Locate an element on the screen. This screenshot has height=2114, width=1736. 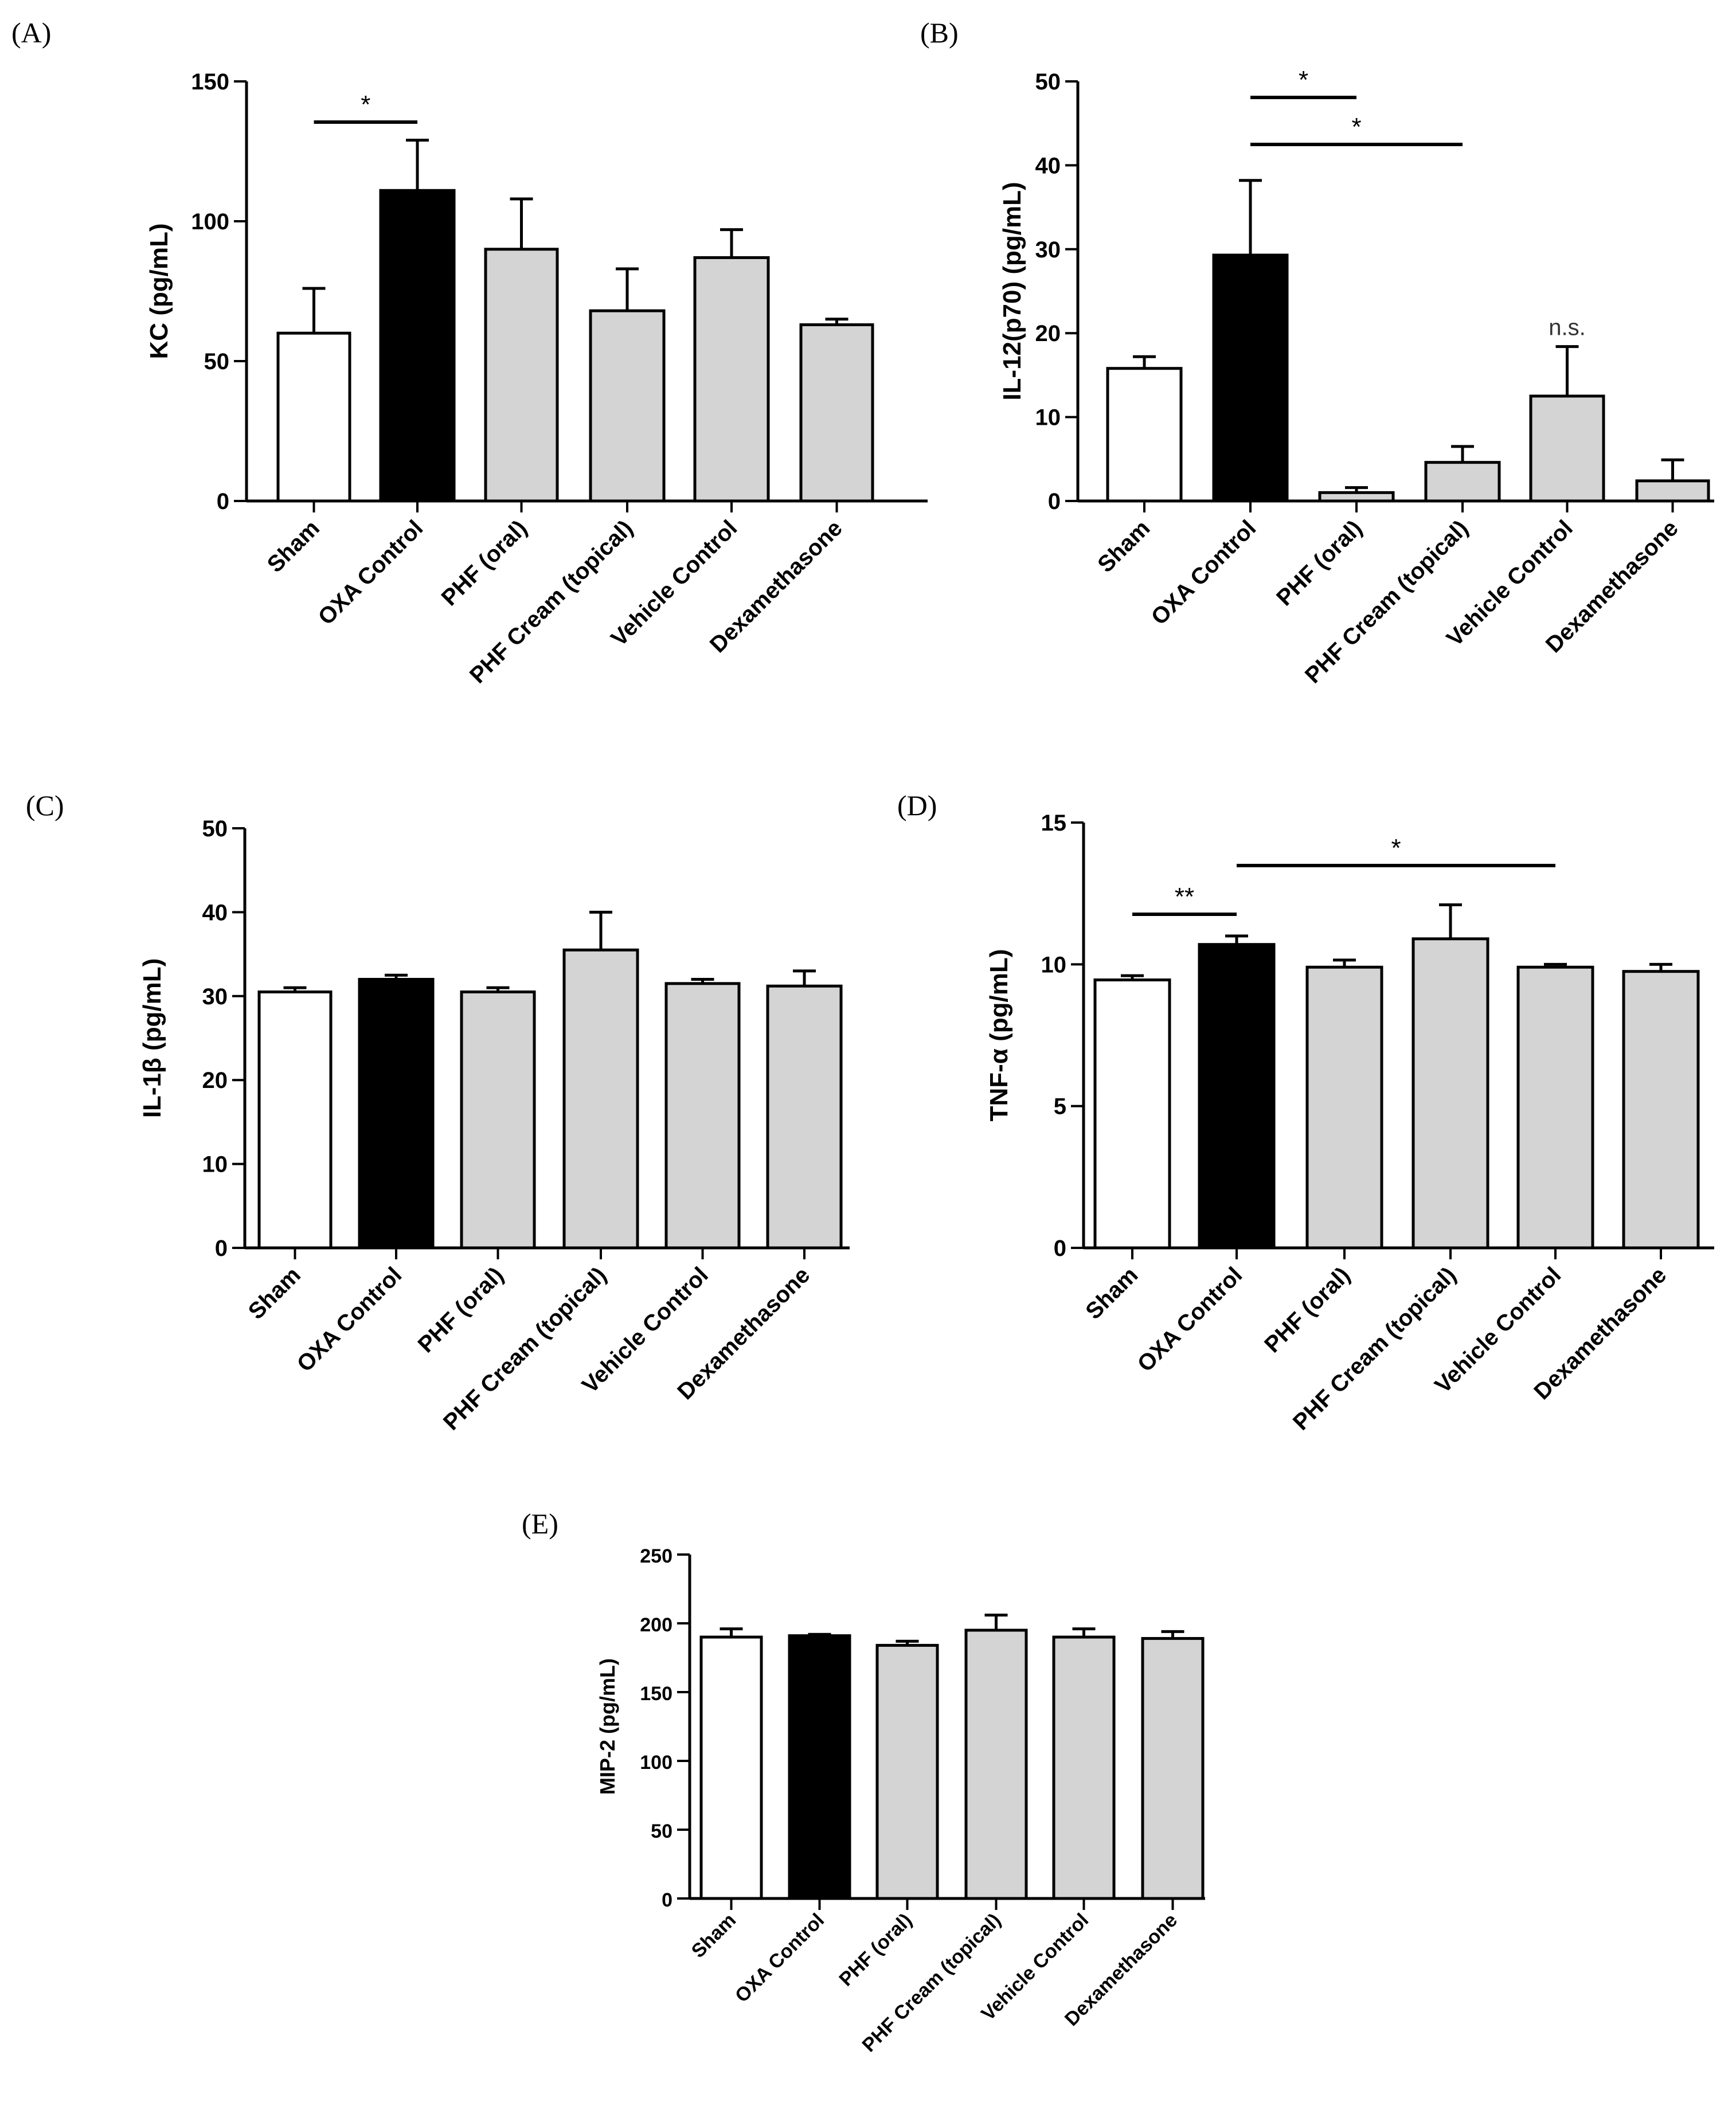
panel-label: (A) is located at coordinates (31, 33).